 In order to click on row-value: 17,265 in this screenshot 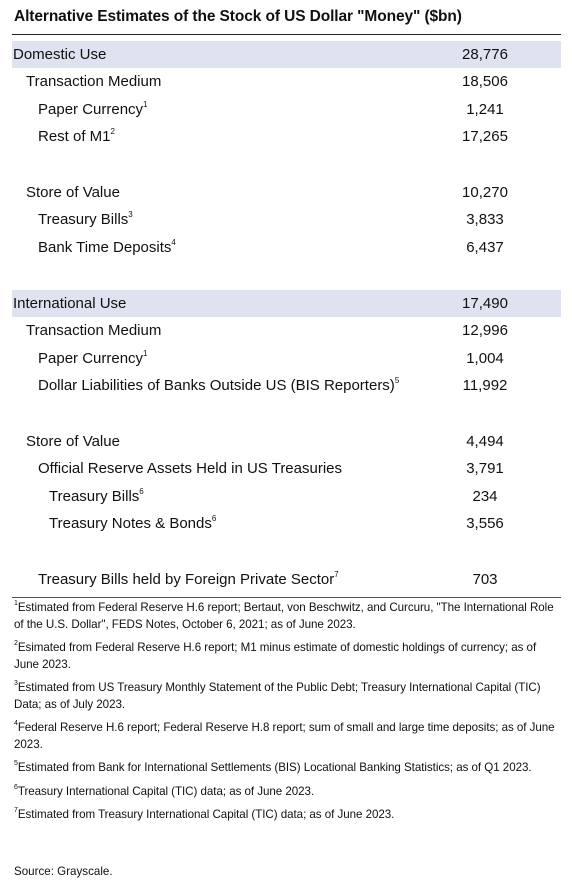, I will do `click(485, 136)`.